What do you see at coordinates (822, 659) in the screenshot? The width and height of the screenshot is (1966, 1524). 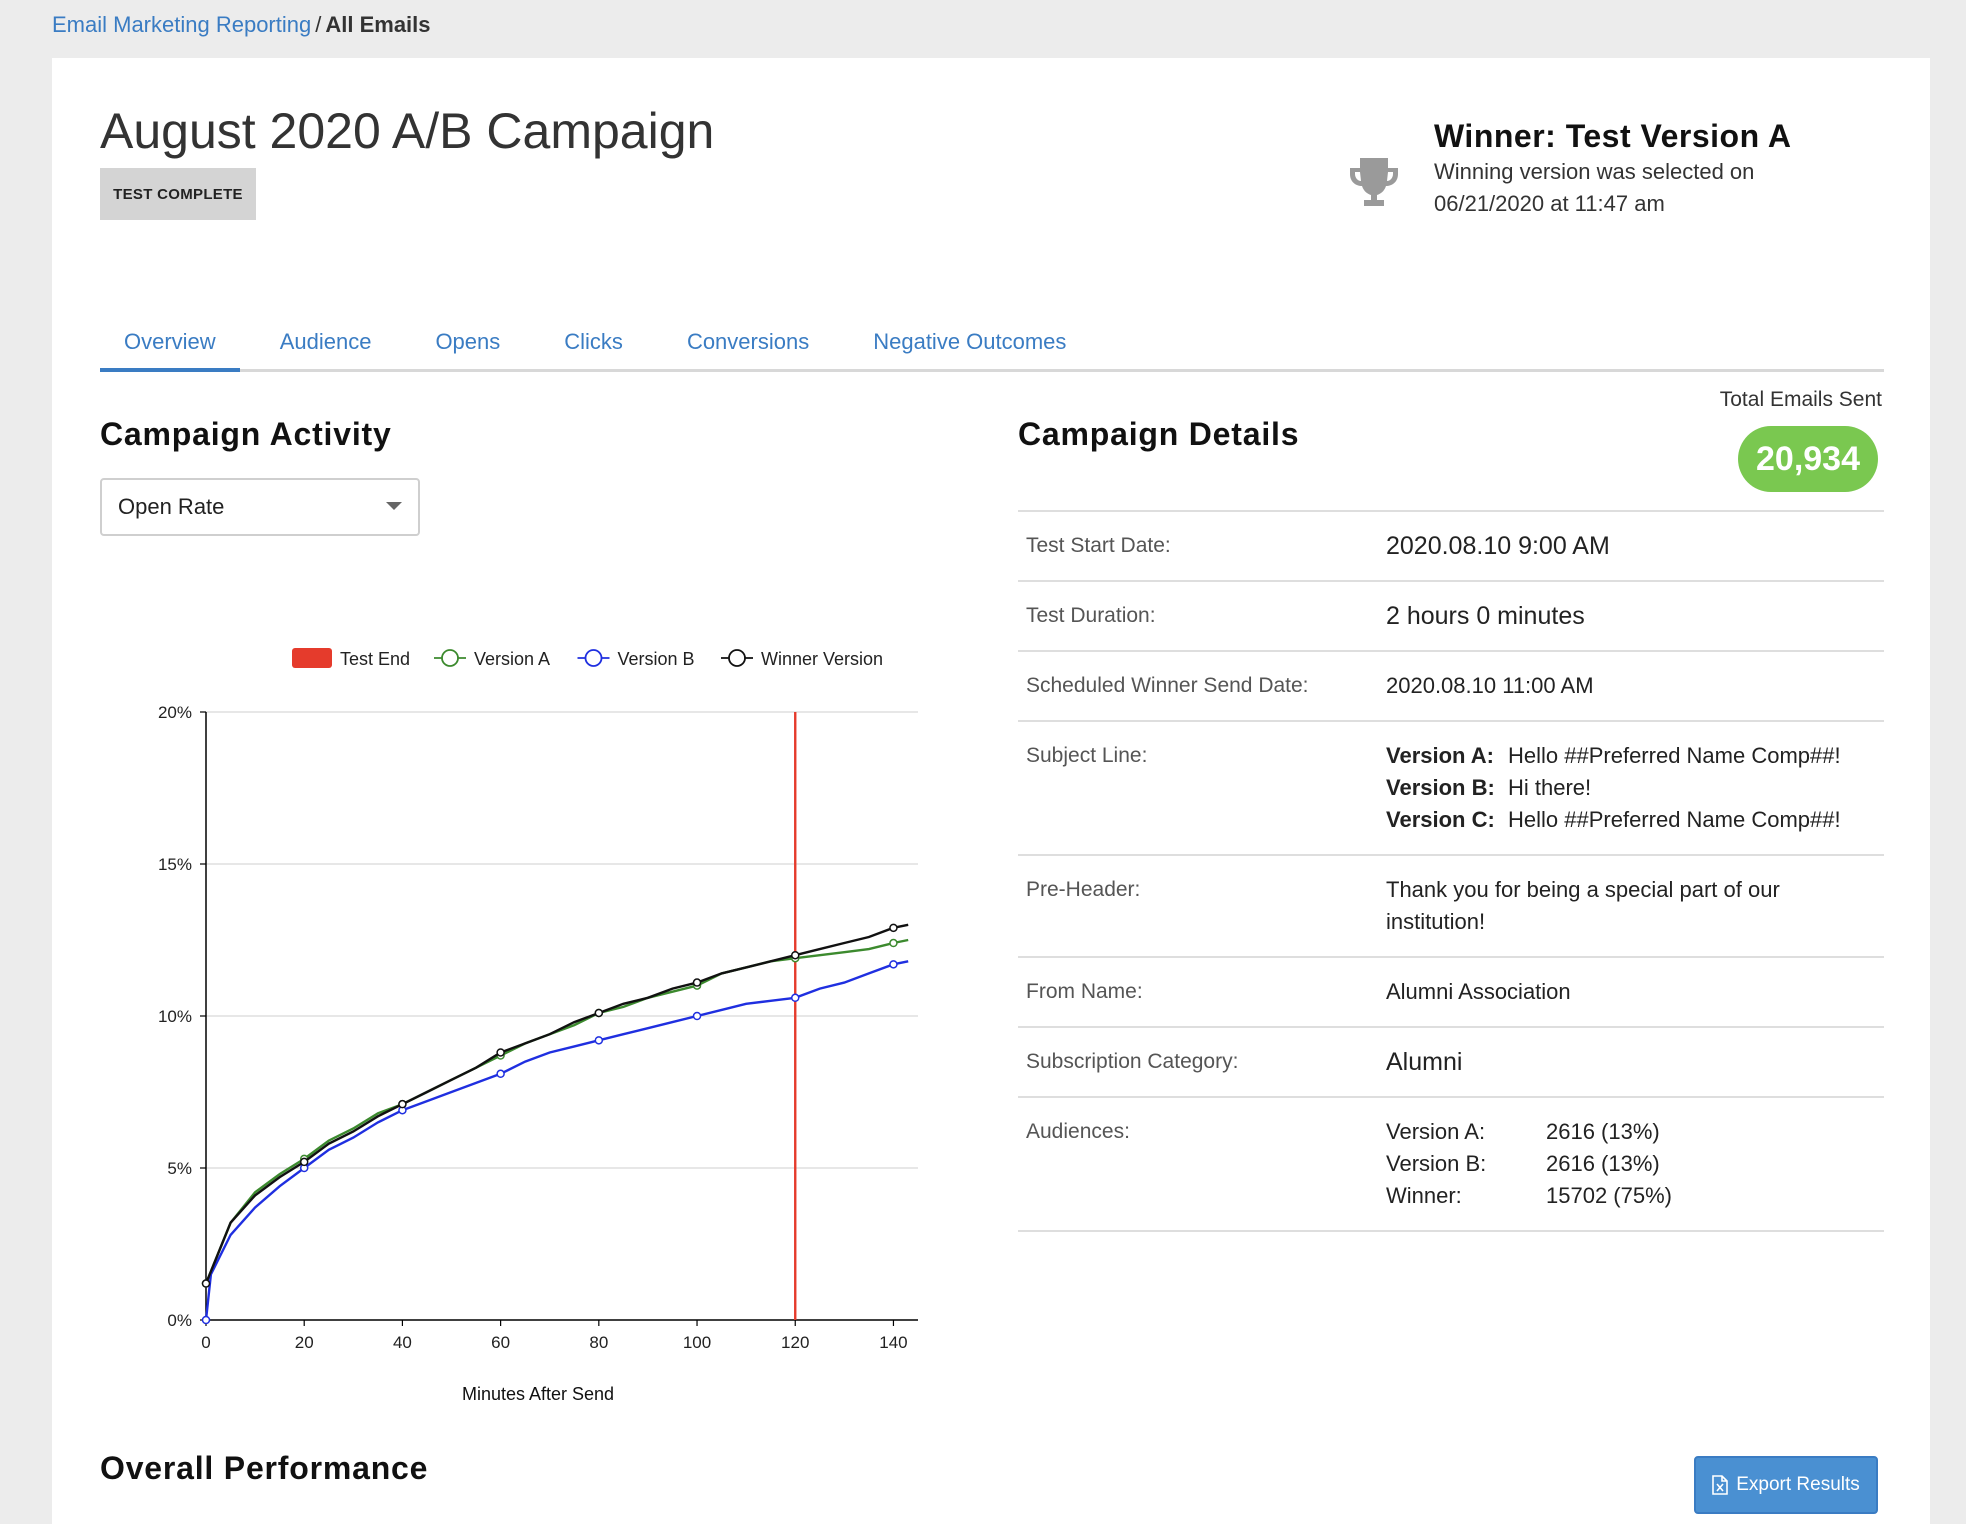 I see `legend-label: Winner Version` at bounding box center [822, 659].